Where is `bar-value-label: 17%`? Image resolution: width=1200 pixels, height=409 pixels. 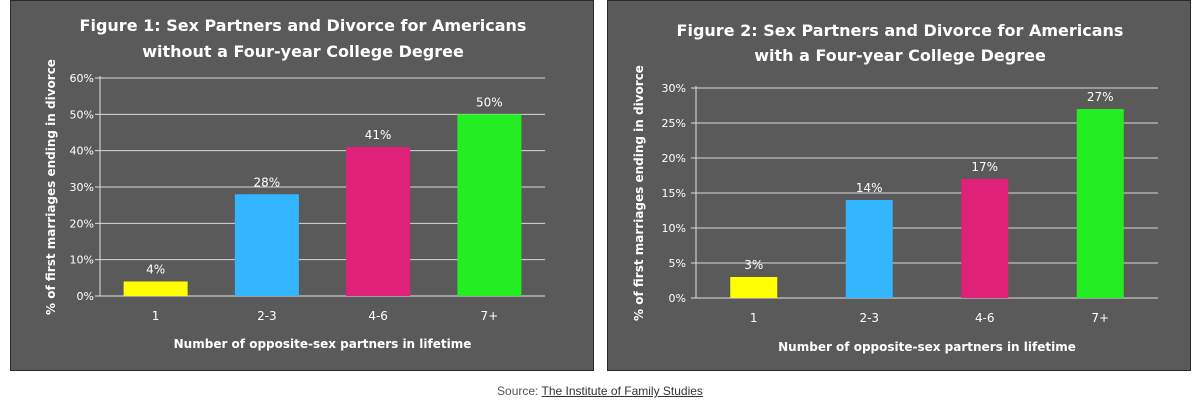 bar-value-label: 17% is located at coordinates (984, 167).